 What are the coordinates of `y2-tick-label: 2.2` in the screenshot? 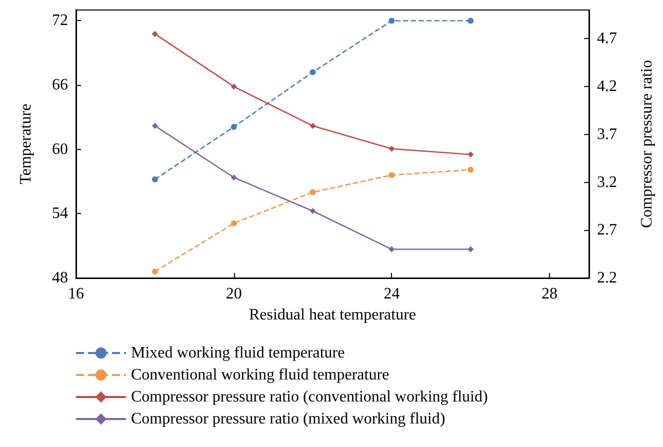 It's located at (607, 278).